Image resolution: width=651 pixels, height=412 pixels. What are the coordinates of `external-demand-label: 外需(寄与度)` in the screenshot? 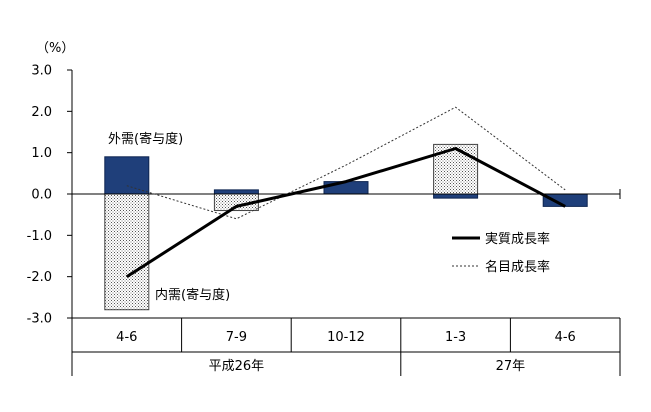 It's located at (145, 139).